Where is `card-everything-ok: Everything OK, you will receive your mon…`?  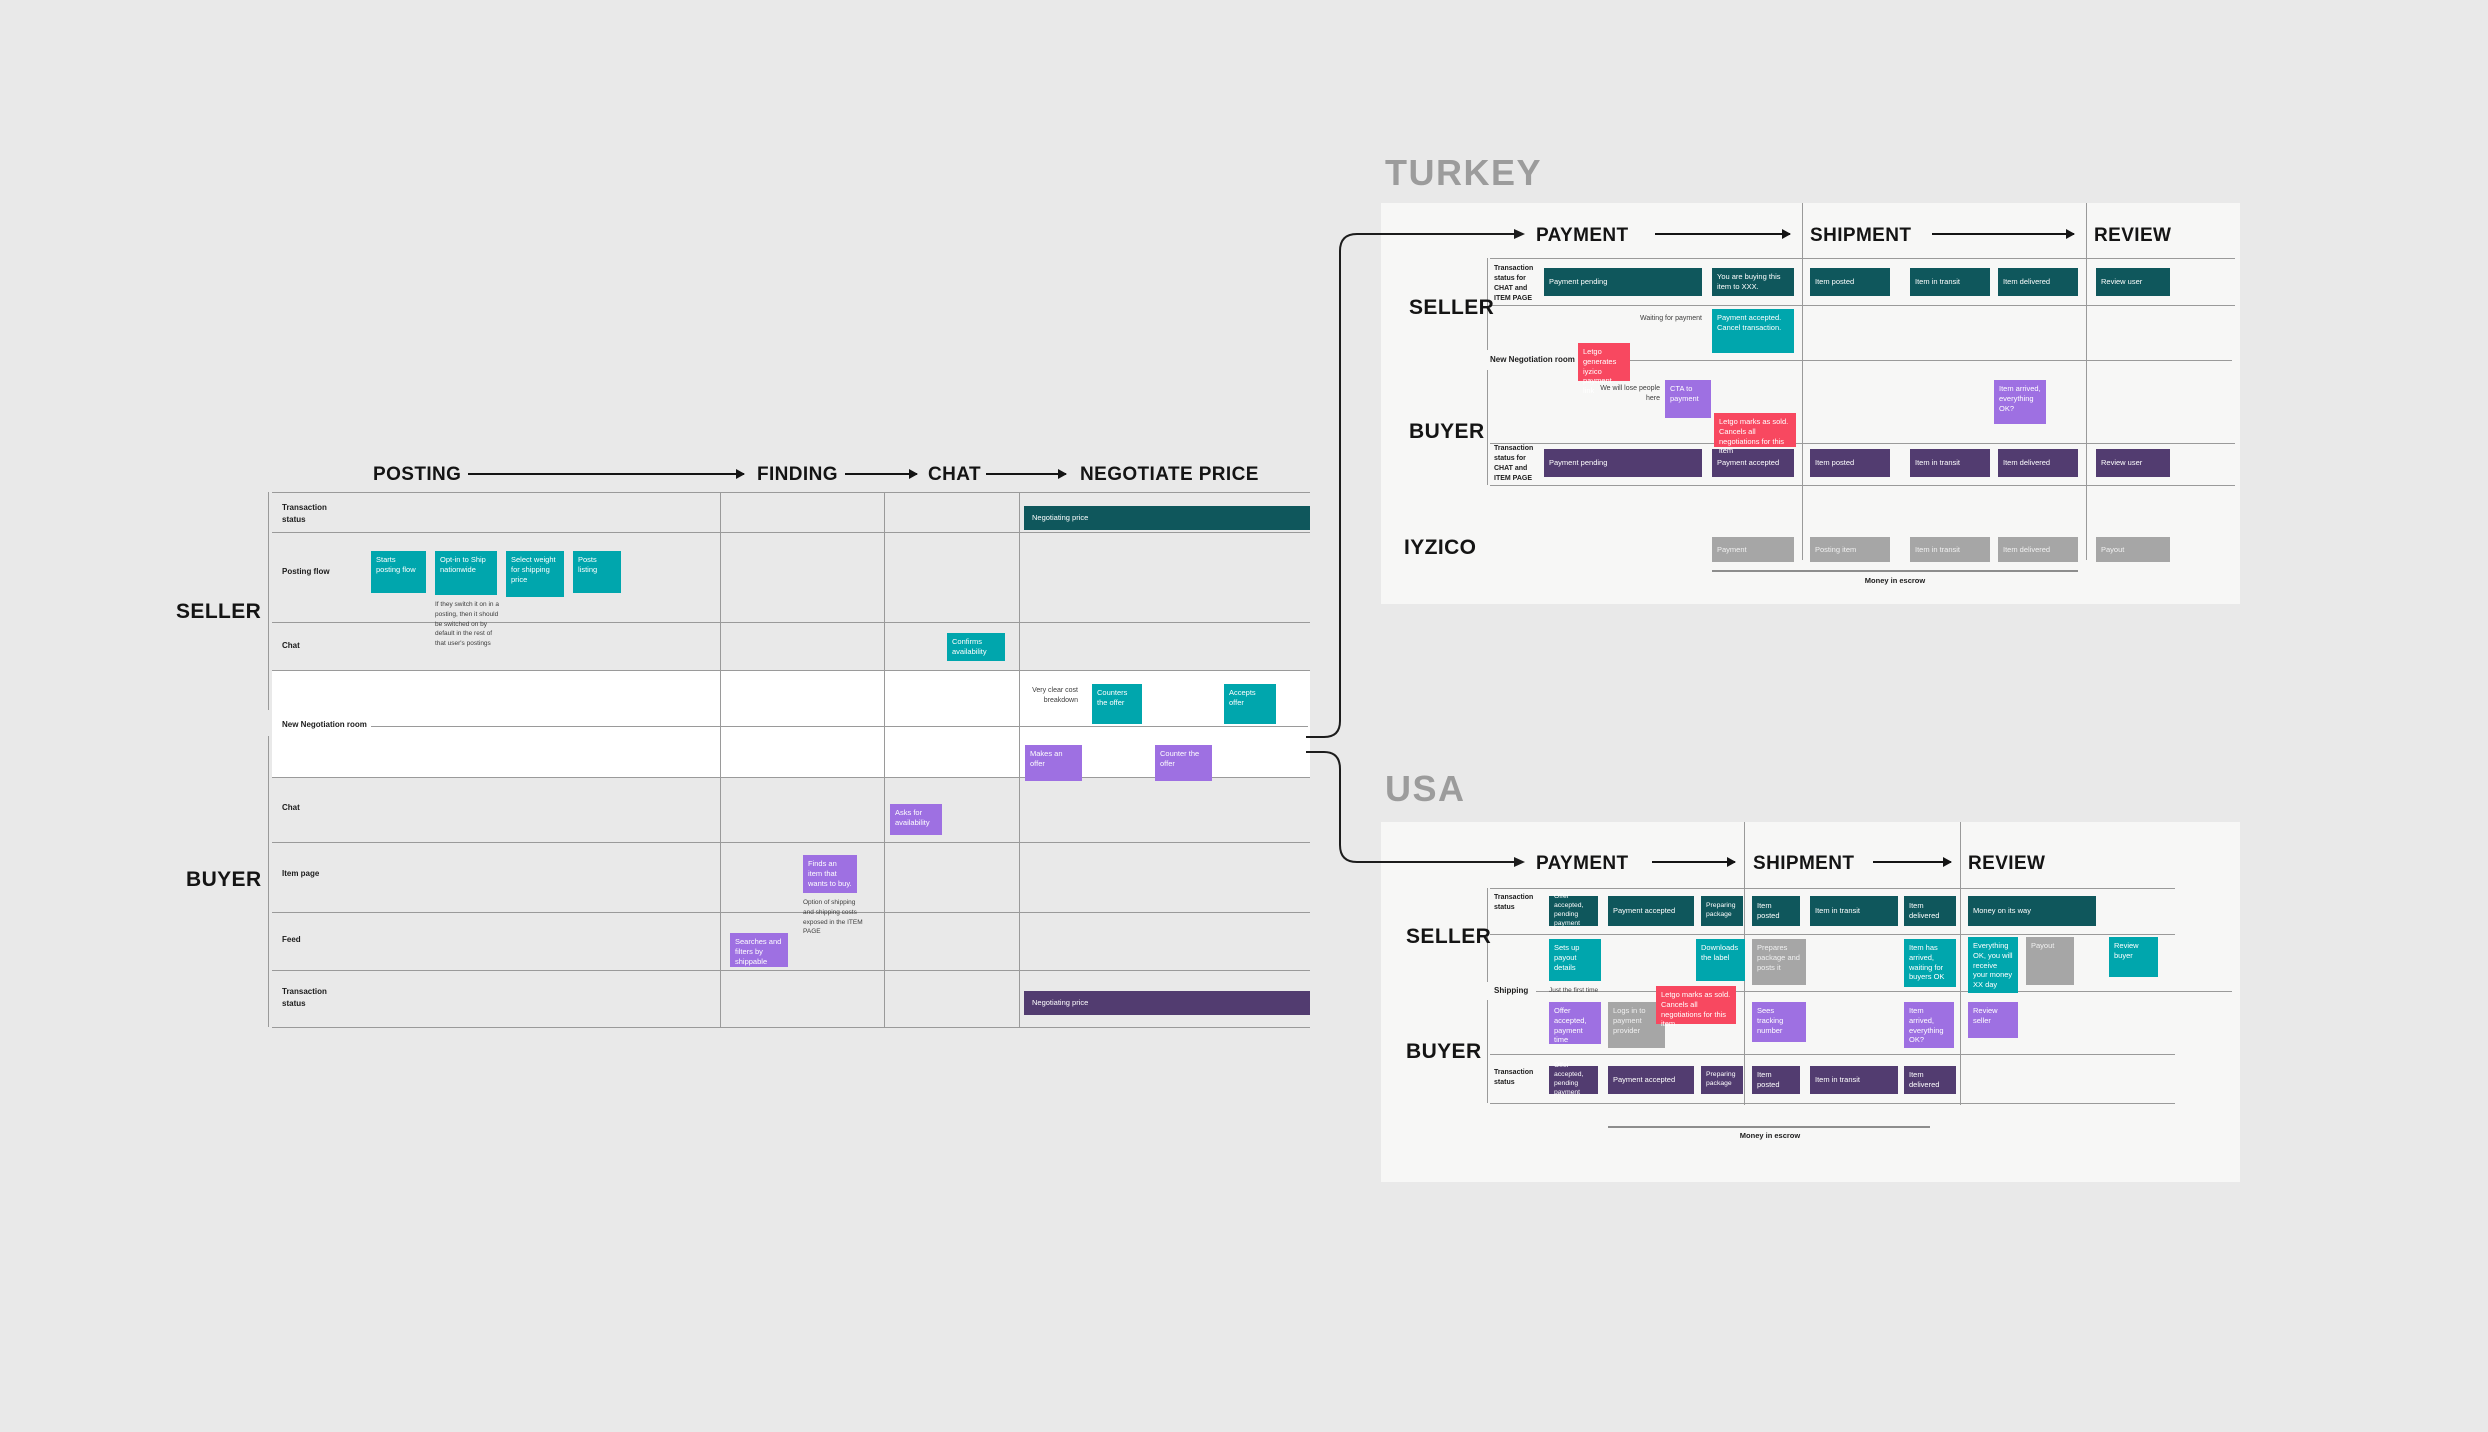
card-everything-ok: Everything OK, you will receive your mon… is located at coordinates (1993, 965).